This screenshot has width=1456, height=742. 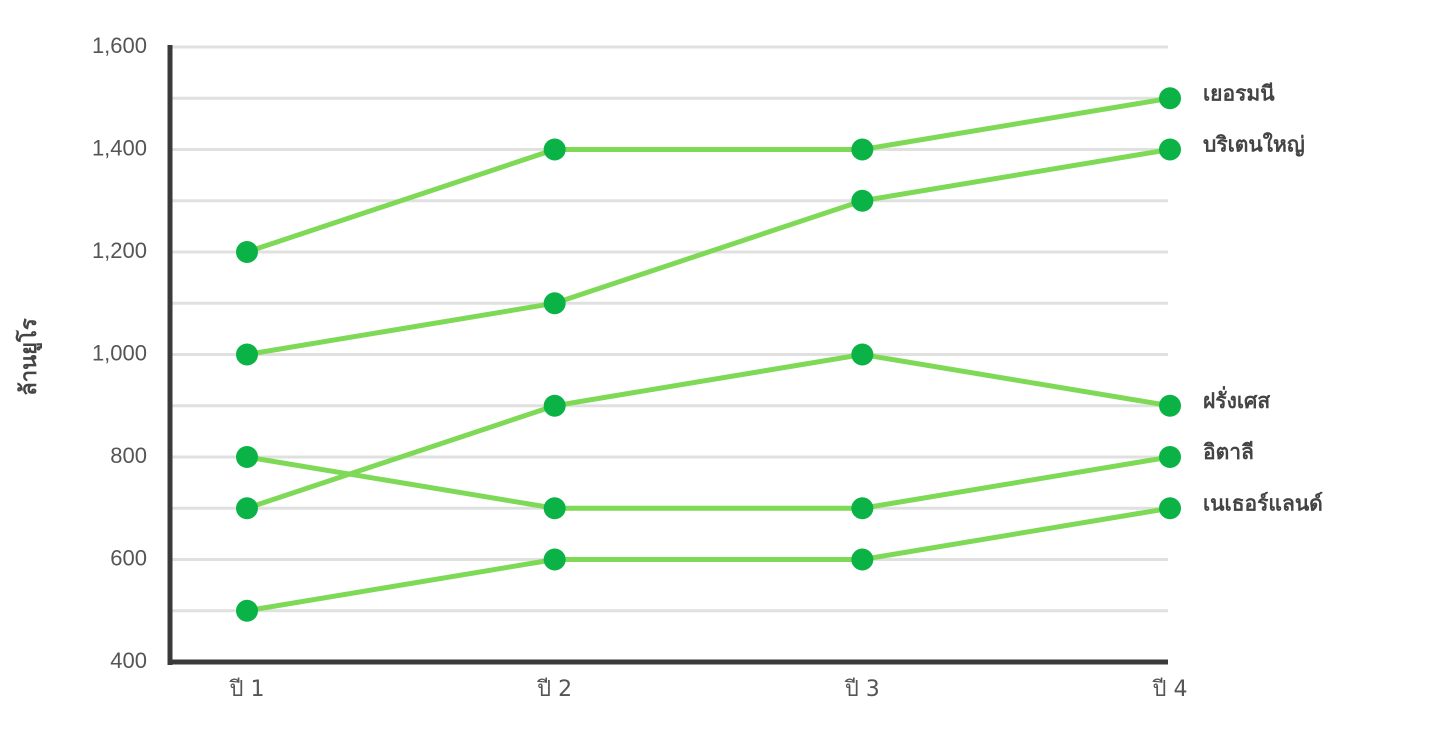 I want to click on series-label: เนเธอร์แลนด์, so click(x=1263, y=503).